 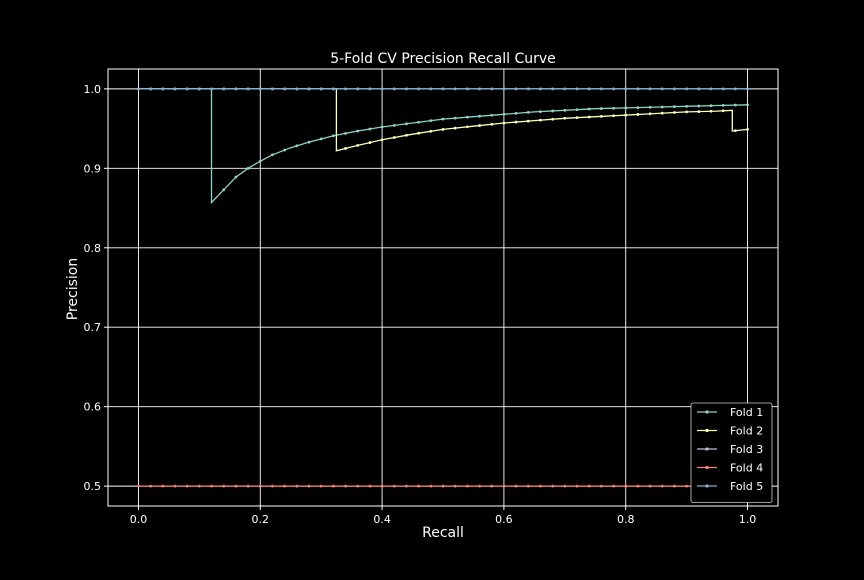 I want to click on legend-label: Fold 4, so click(x=746, y=468).